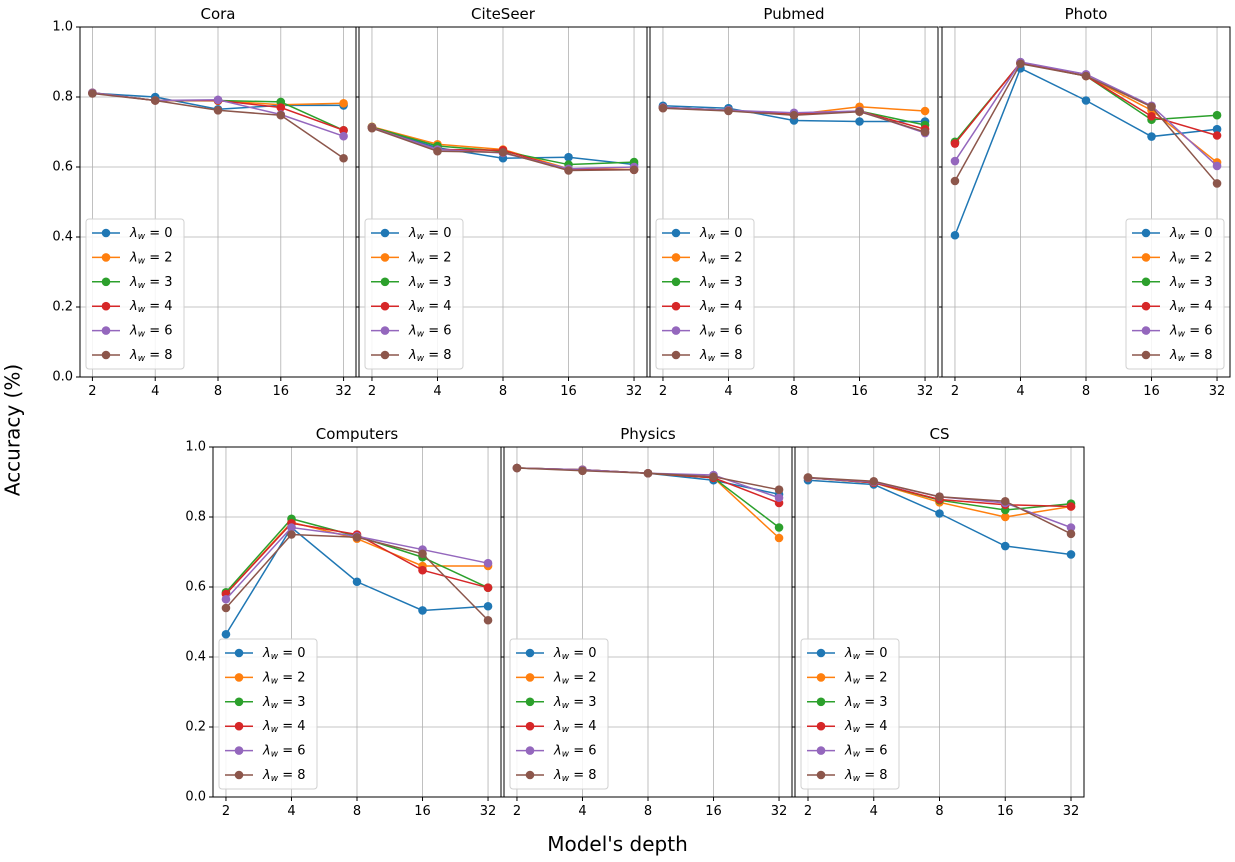 This screenshot has height=862, width=1235. I want to click on panel-title: Computers, so click(357, 434).